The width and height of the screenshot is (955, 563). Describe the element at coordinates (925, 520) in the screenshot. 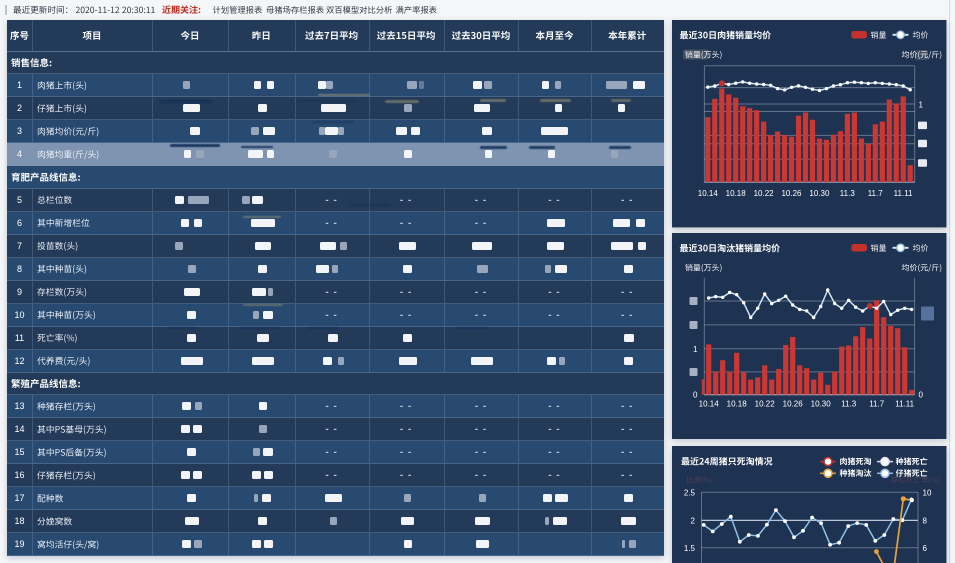

I see `svg-text: 8` at that location.